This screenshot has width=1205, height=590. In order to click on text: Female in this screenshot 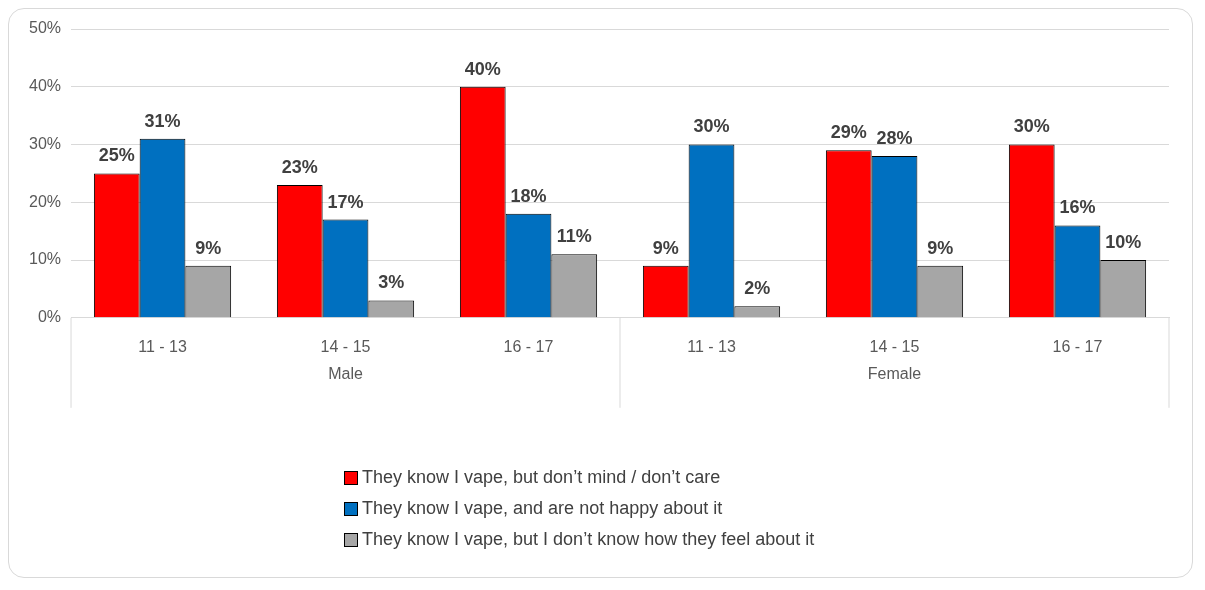, I will do `click(894, 374)`.